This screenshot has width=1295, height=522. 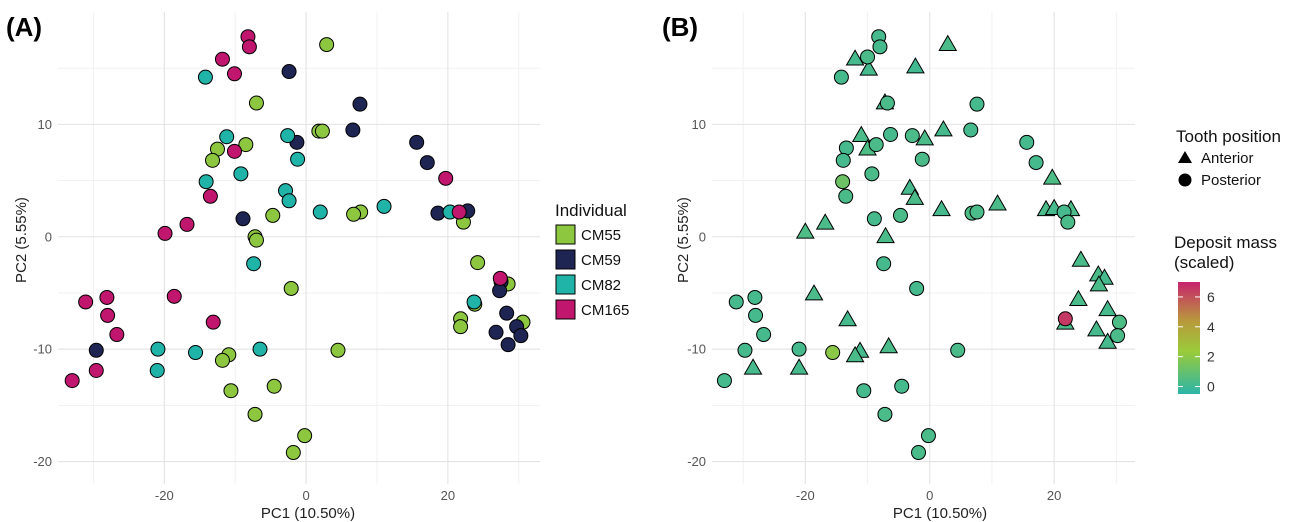 I want to click on legend-item-cm82: CM82, so click(x=588, y=284).